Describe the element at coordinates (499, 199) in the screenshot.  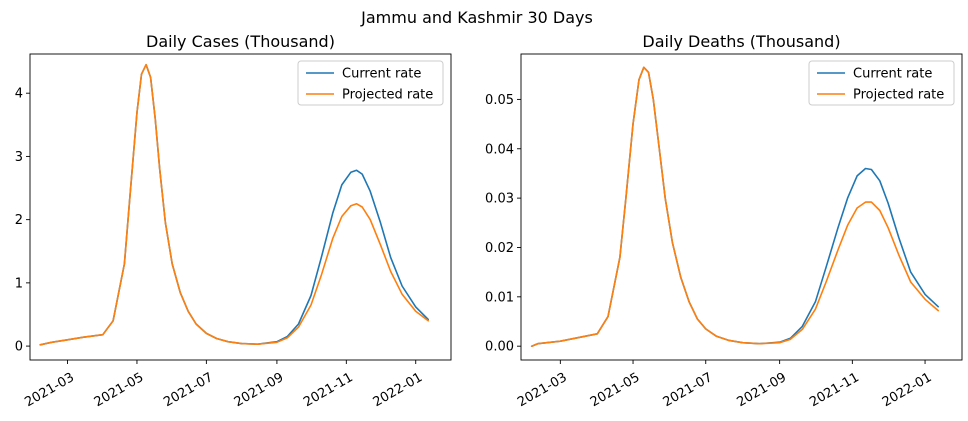
I see `y-tick-label: 0.03` at that location.